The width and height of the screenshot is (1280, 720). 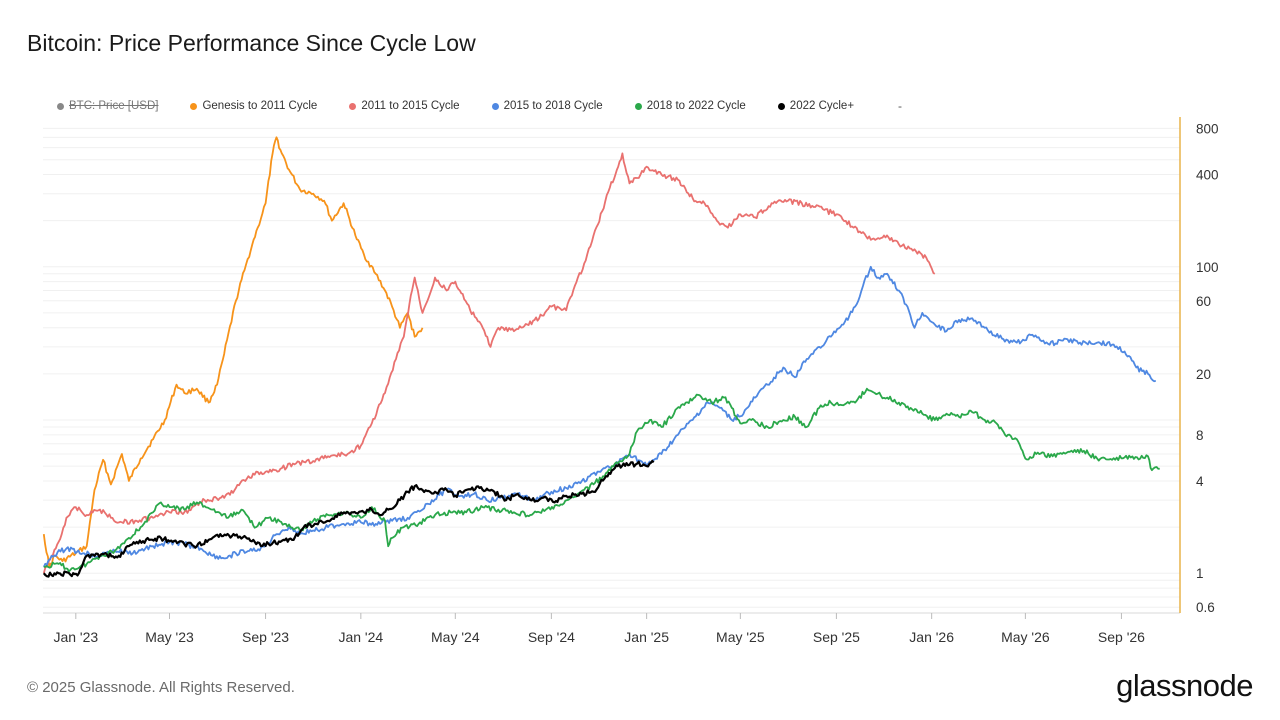 What do you see at coordinates (836, 637) in the screenshot?
I see `x-tick-label: Sep '25` at bounding box center [836, 637].